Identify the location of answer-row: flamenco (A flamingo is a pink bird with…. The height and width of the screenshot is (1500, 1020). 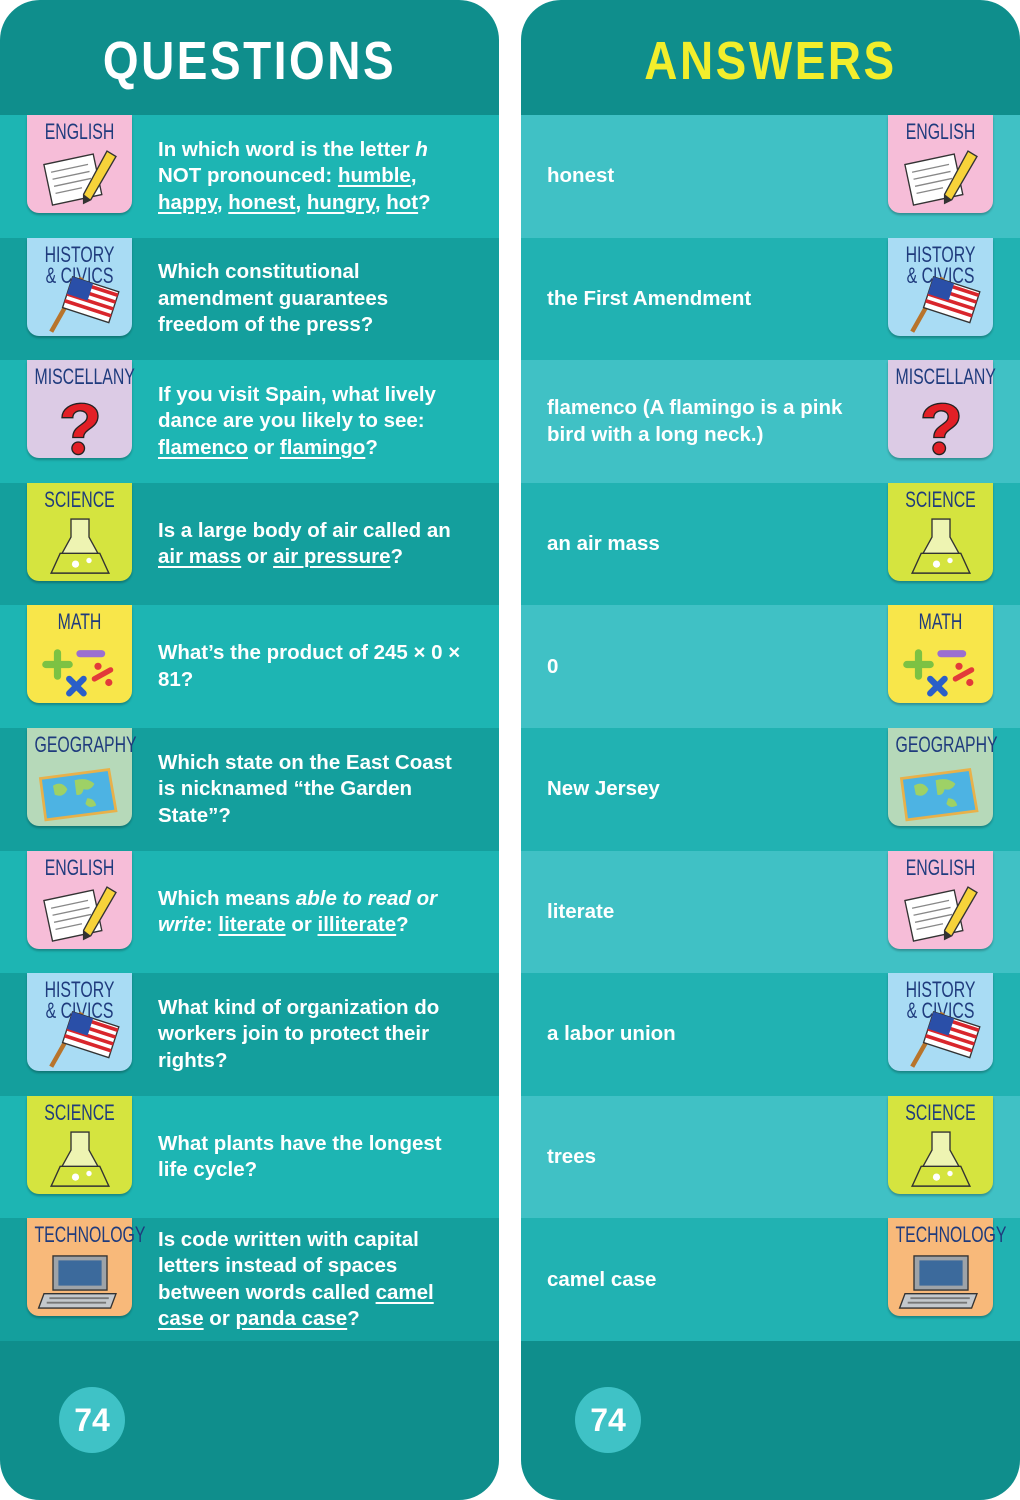
(770, 422).